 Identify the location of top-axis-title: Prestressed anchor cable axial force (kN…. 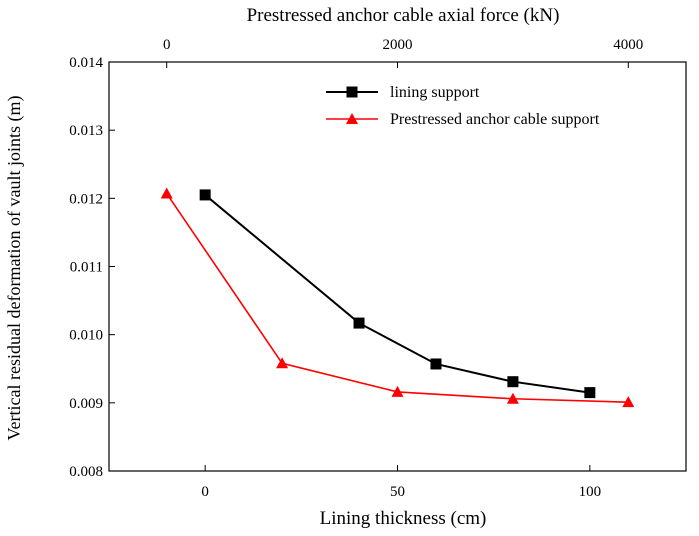
(403, 15).